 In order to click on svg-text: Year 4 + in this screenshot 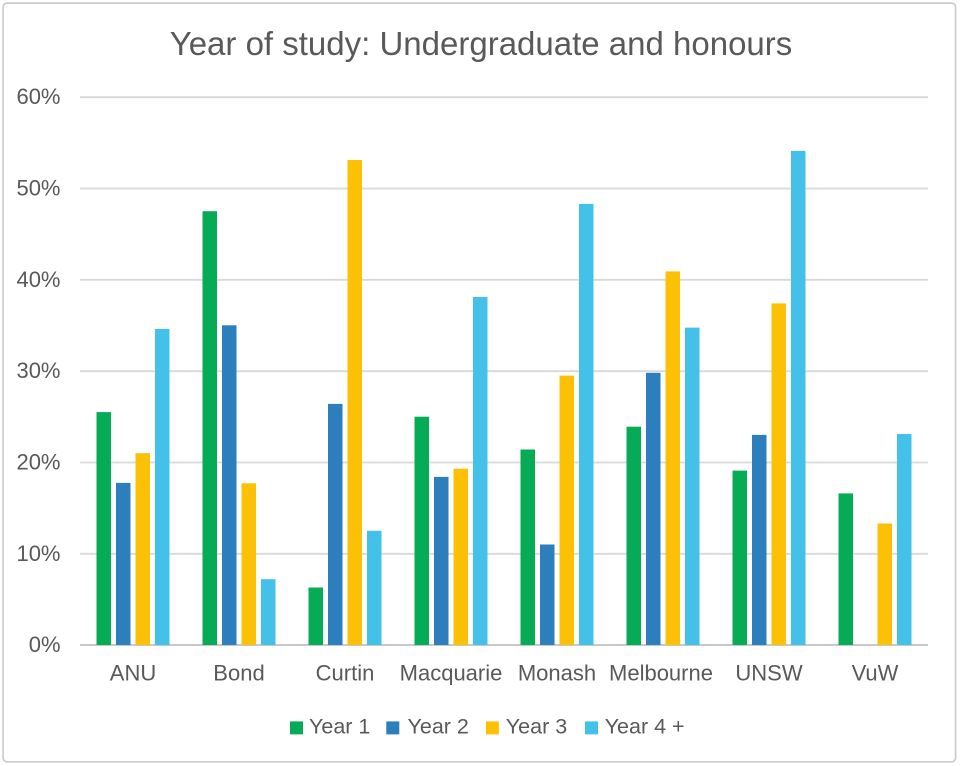, I will do `click(645, 726)`.